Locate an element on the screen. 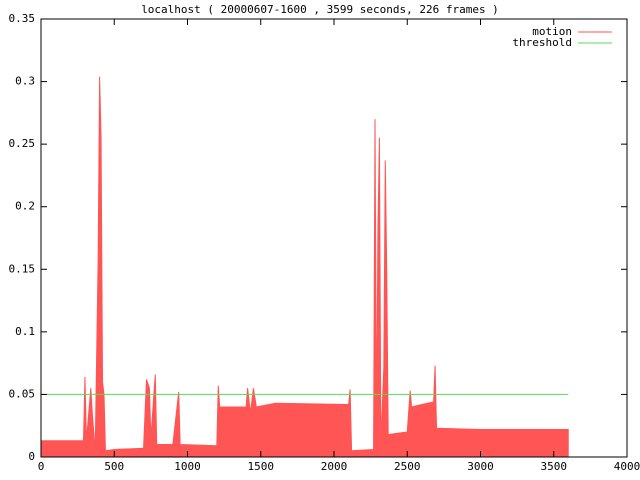 This screenshot has width=640, height=480. y-tick-label: 0 is located at coordinates (31, 456).